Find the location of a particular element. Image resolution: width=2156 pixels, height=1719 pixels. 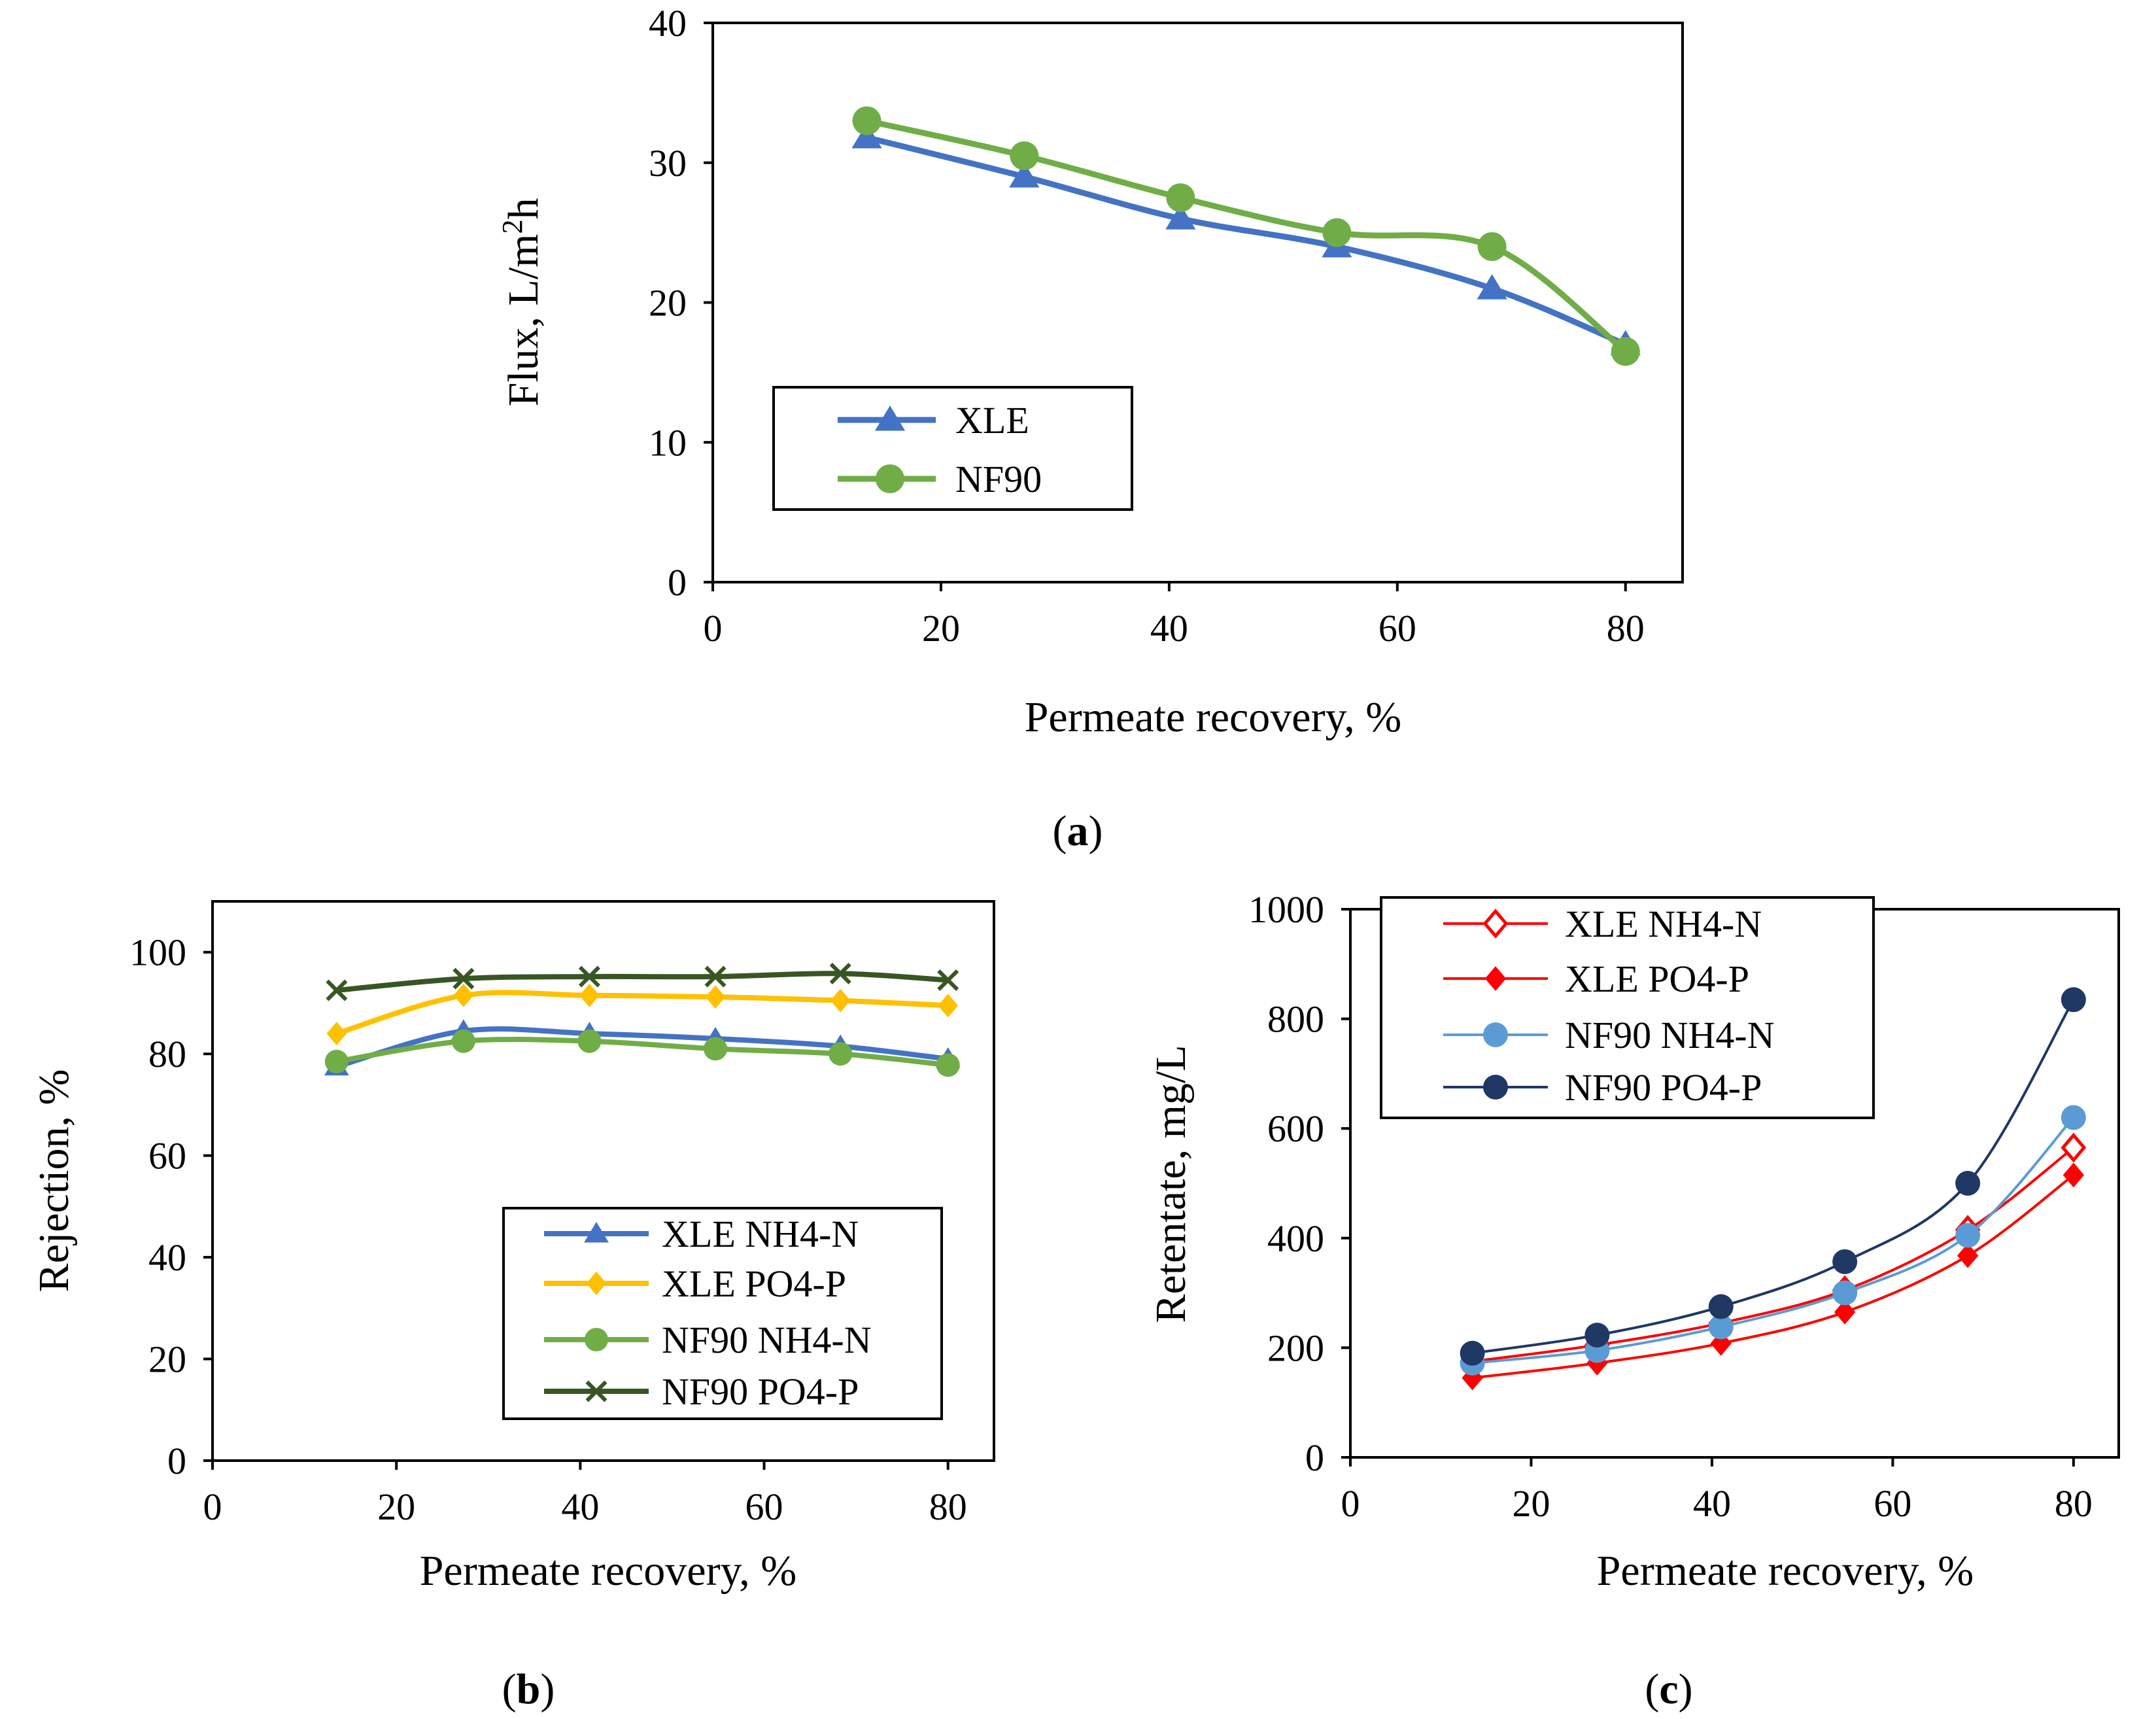

panel-c-y-tick-label: 0 is located at coordinates (1314, 1457).